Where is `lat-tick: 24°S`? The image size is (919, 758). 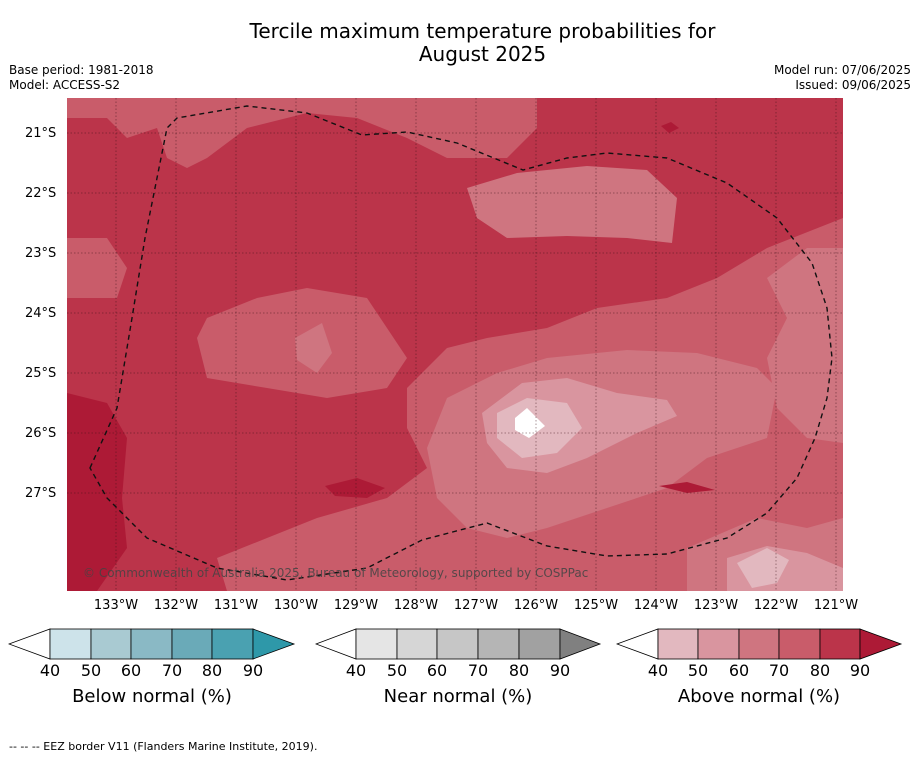
lat-tick: 24°S is located at coordinates (41, 313).